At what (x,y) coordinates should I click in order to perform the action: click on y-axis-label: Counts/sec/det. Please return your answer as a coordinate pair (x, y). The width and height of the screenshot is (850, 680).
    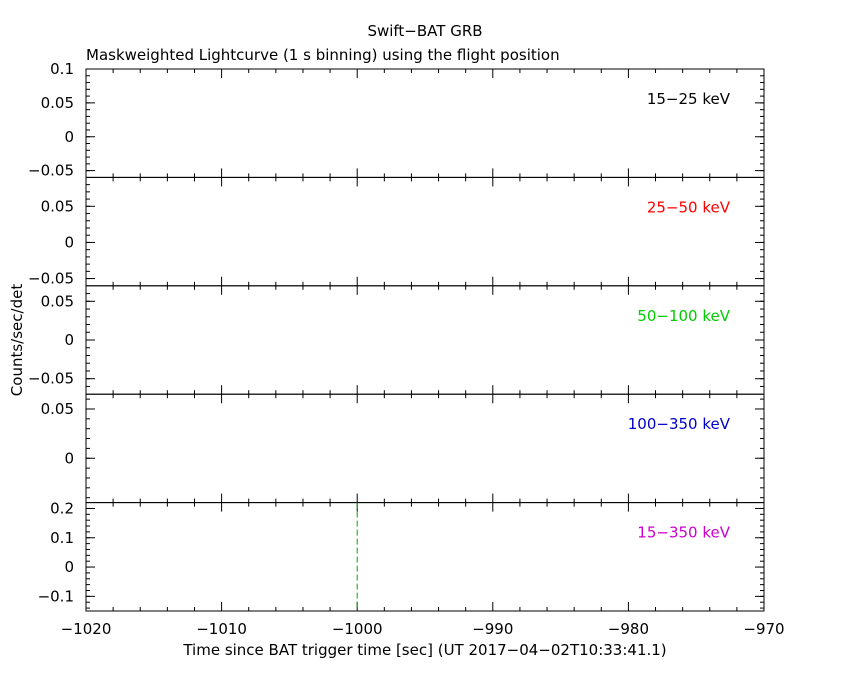
    Looking at the image, I should click on (17, 340).